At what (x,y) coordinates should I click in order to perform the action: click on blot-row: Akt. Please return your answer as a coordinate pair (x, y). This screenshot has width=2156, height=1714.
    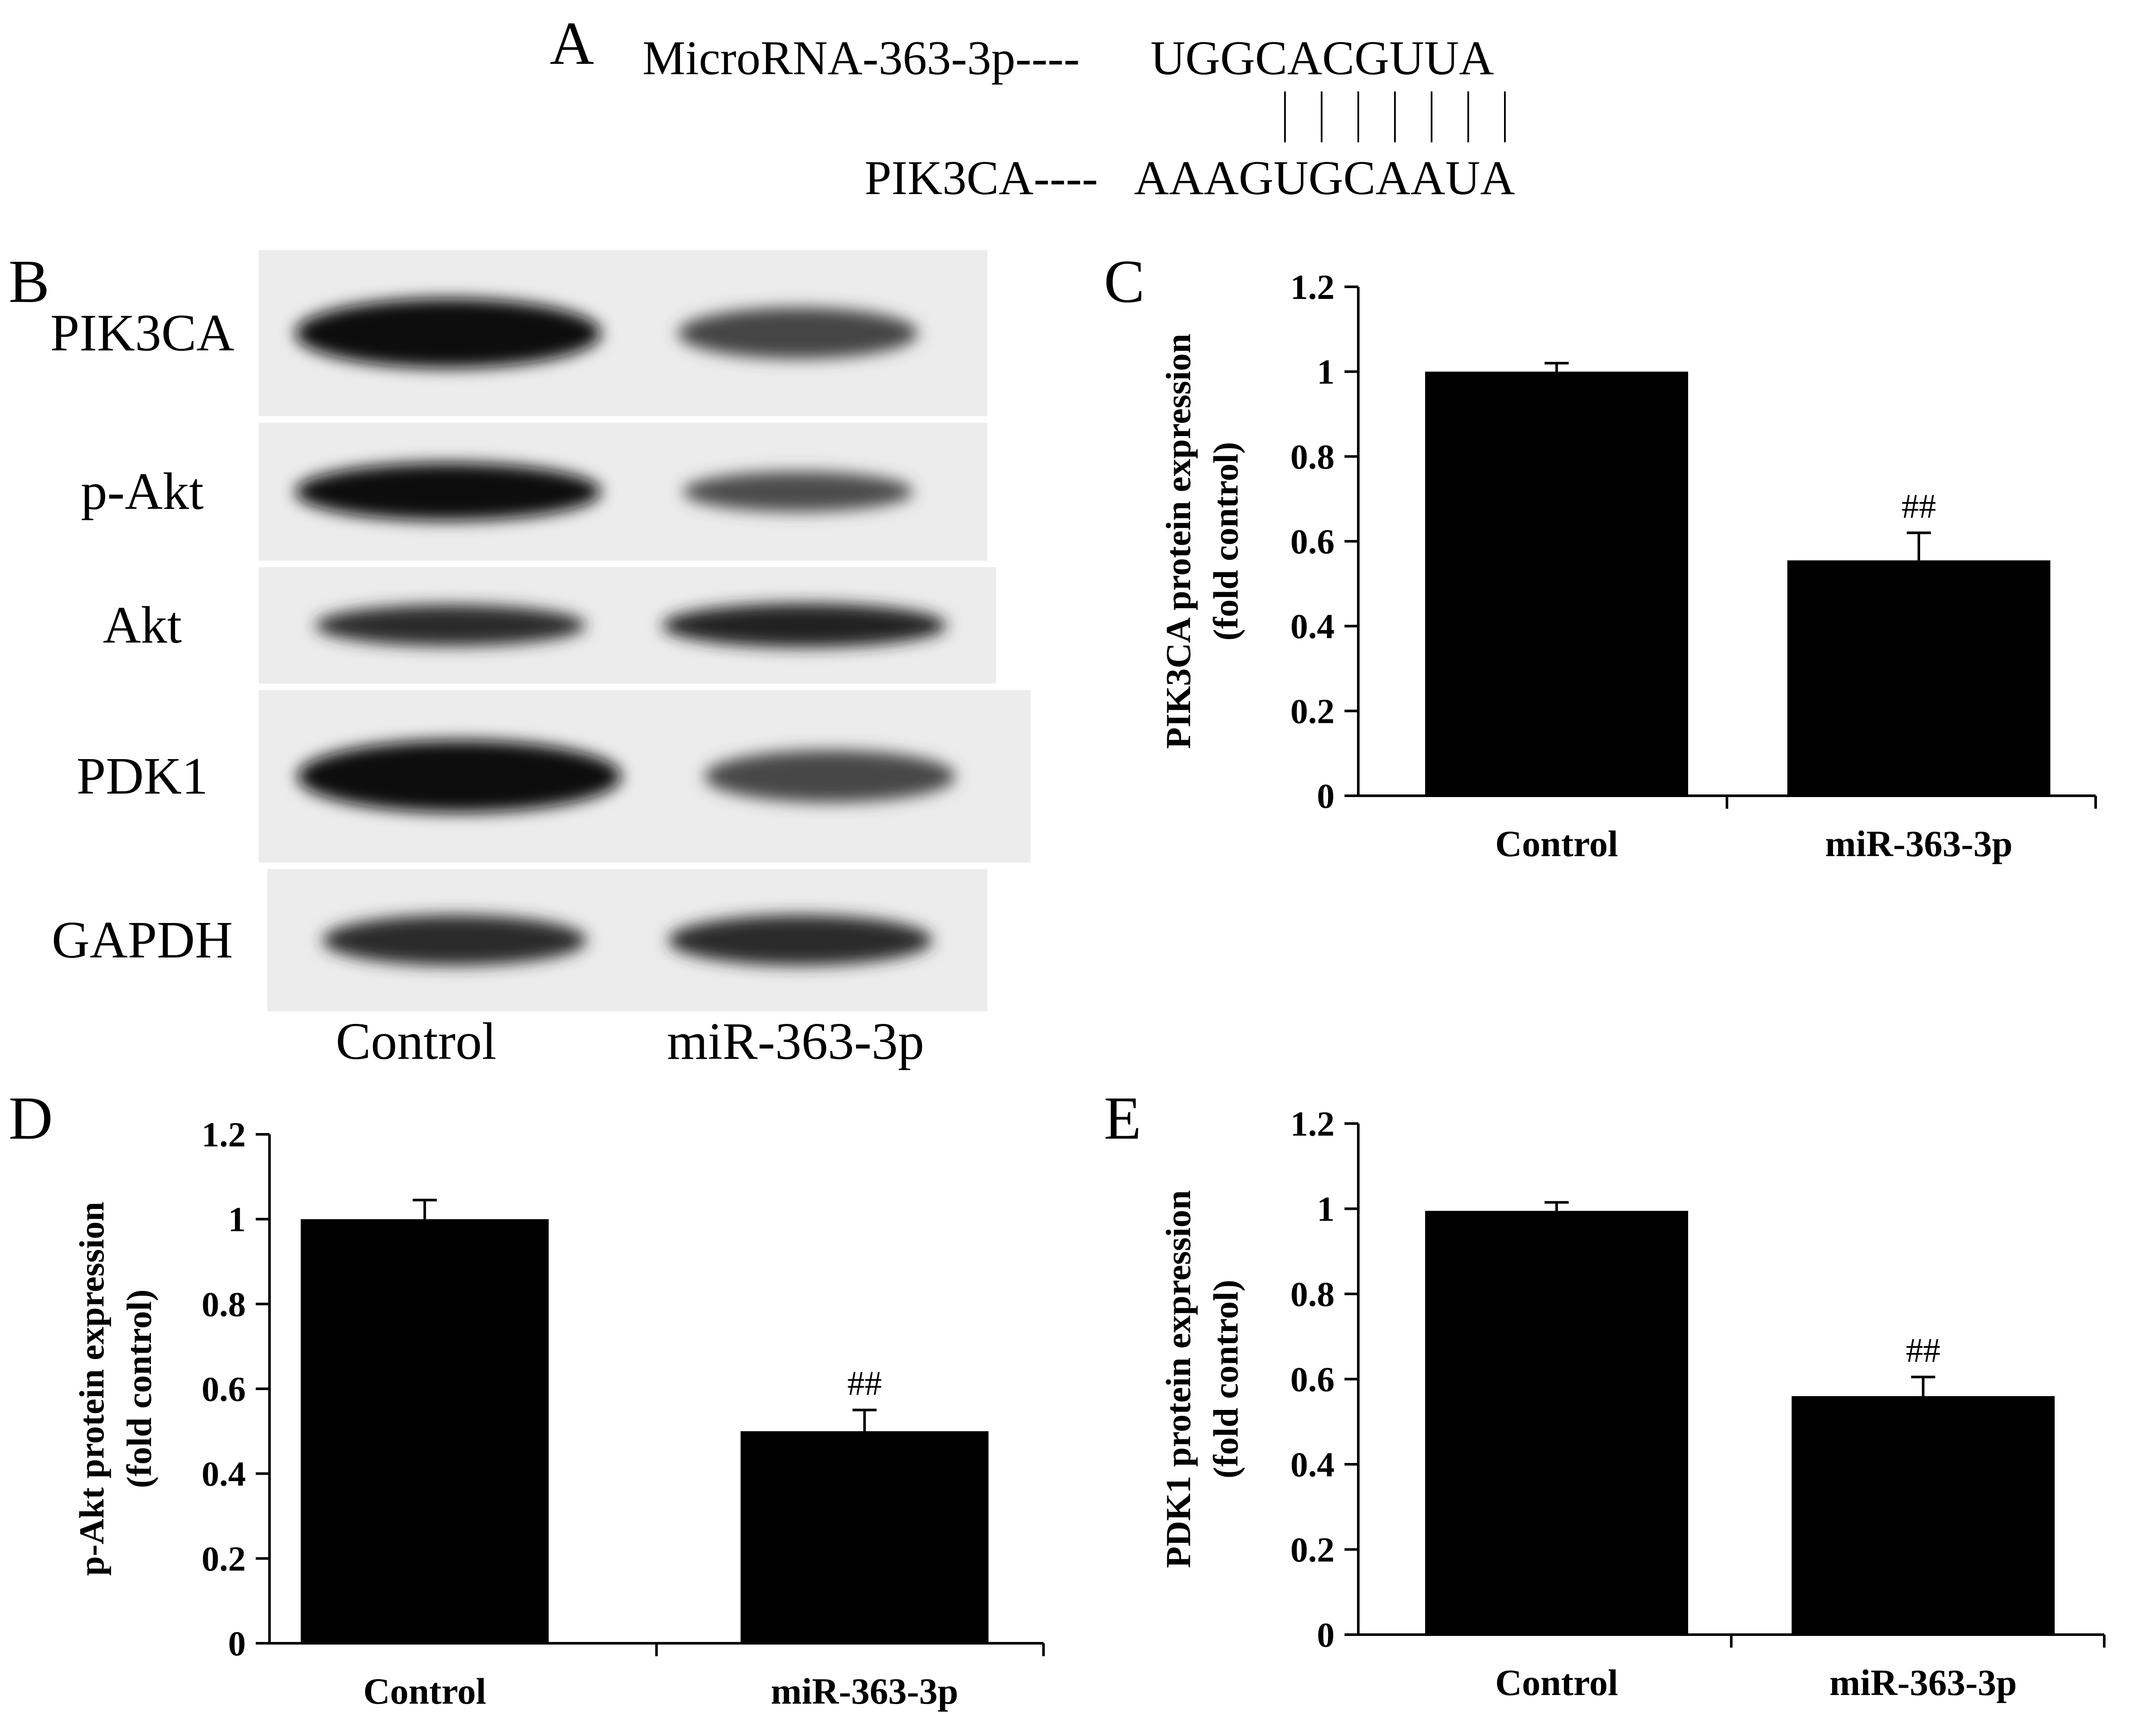
    Looking at the image, I should click on (549, 626).